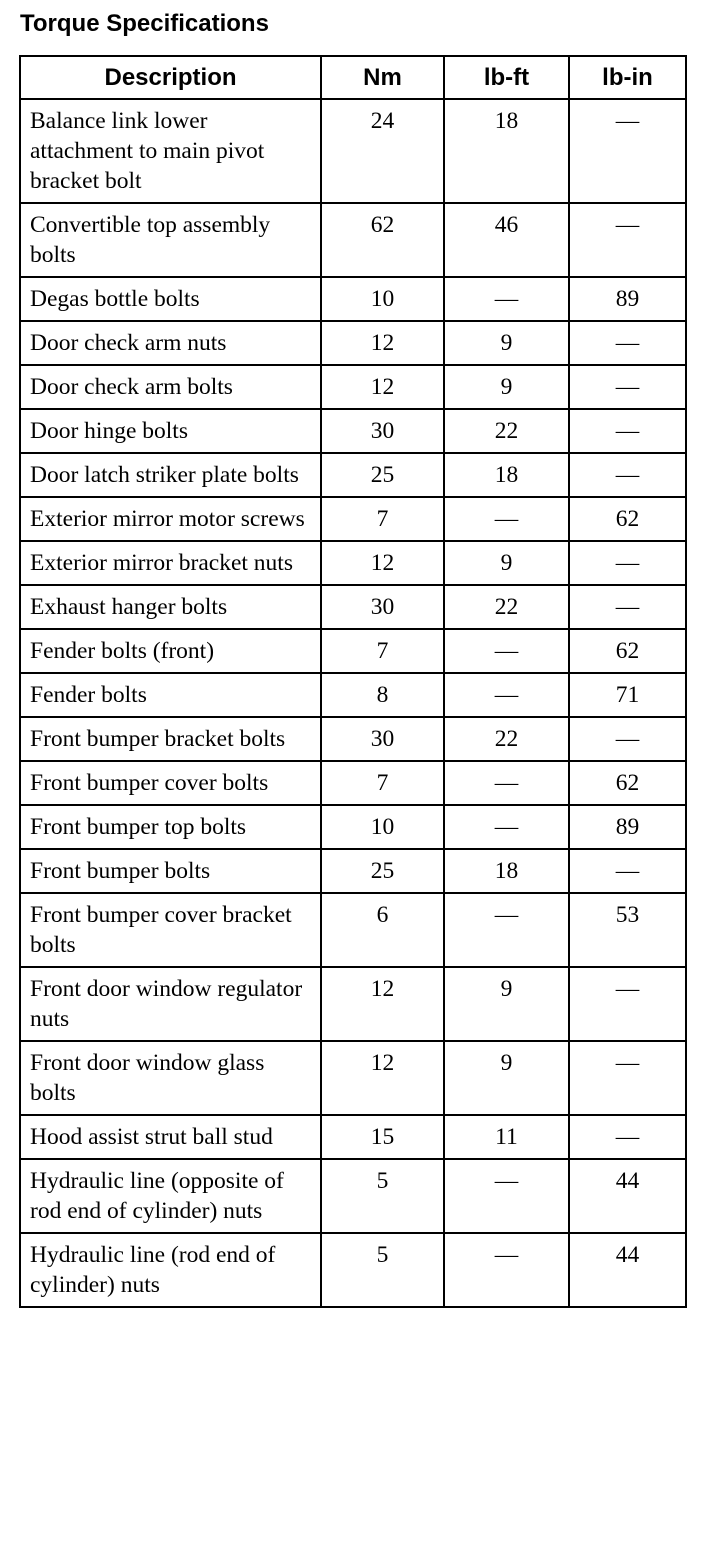 The image size is (704, 1558). I want to click on cell-description: Door hinge bolts, so click(170, 431).